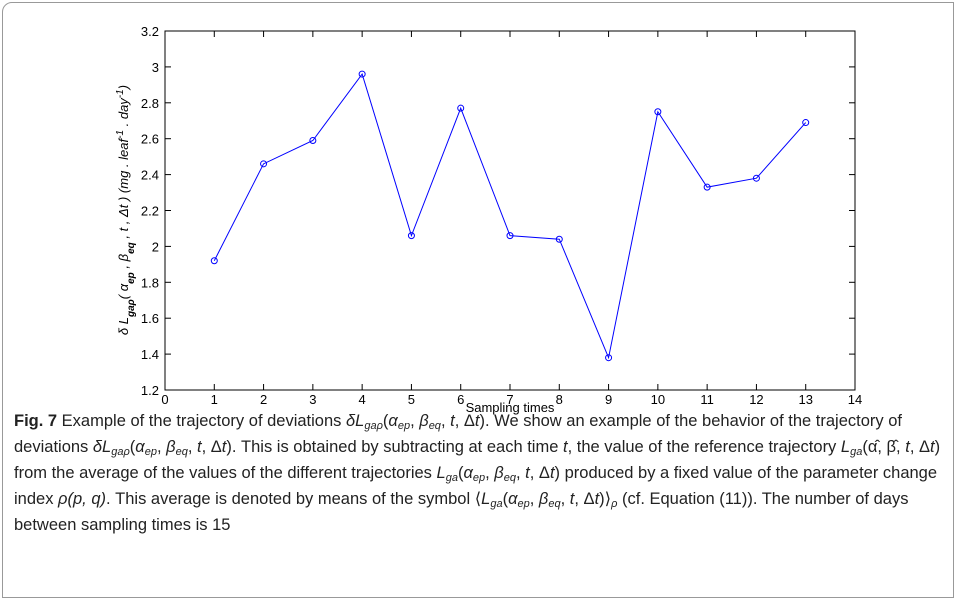 Image resolution: width=956 pixels, height=600 pixels. I want to click on x-tick-label: 2, so click(263, 399).